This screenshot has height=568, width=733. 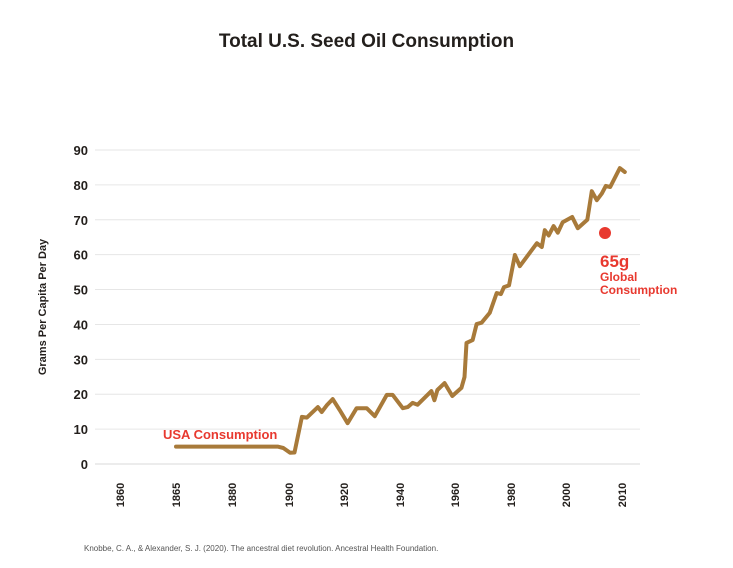 I want to click on x-tick-label: 1900, so click(x=290, y=495).